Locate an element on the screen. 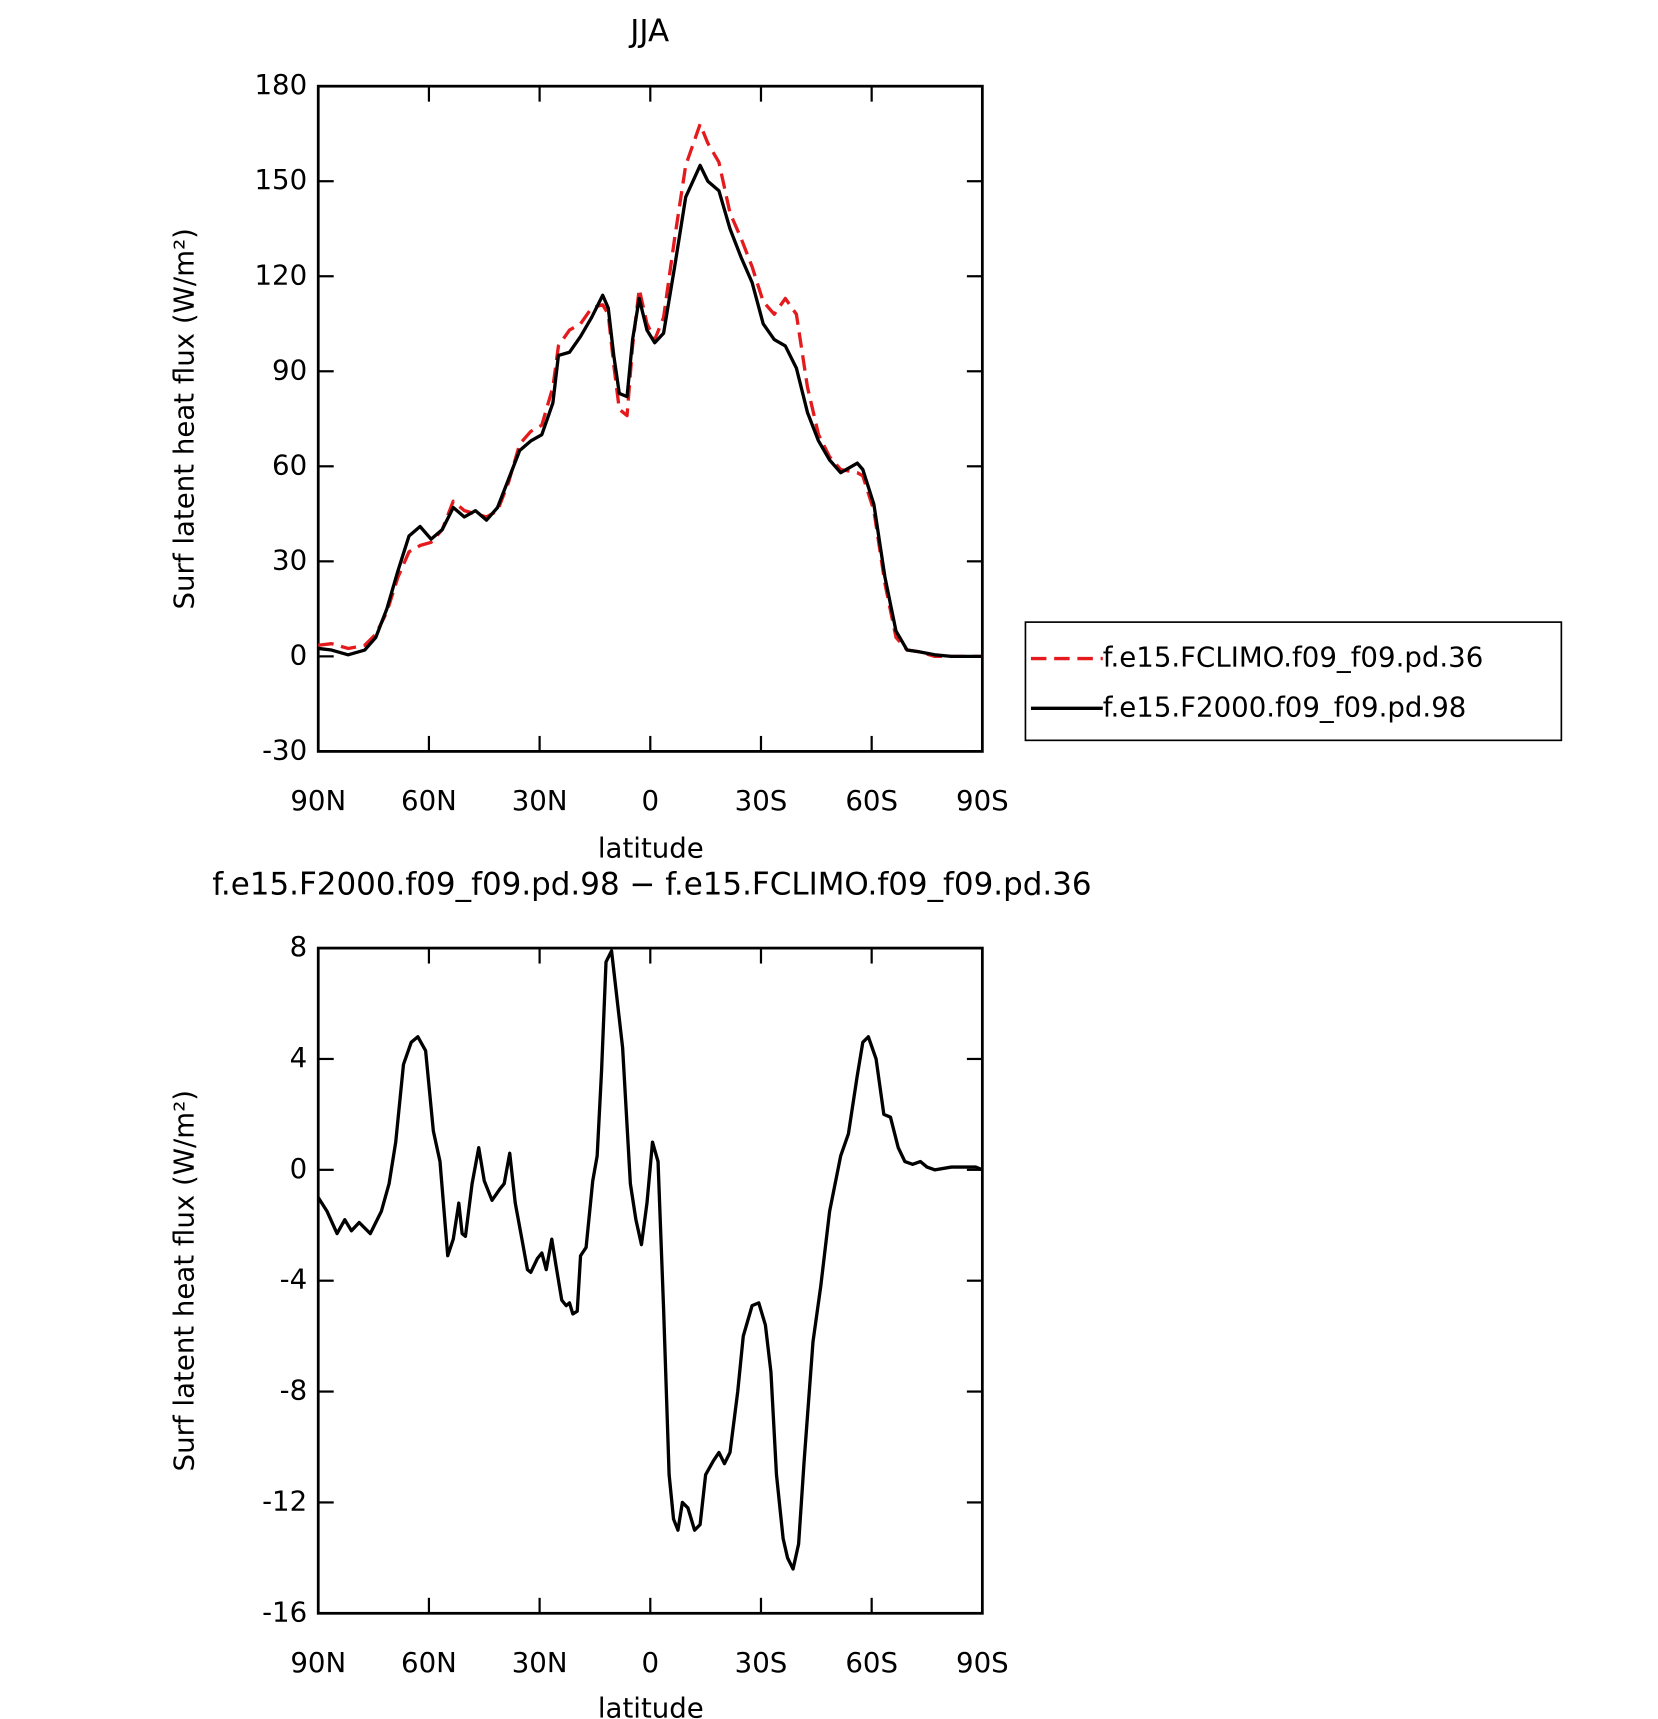  chart-title: JJA is located at coordinates (648, 32).